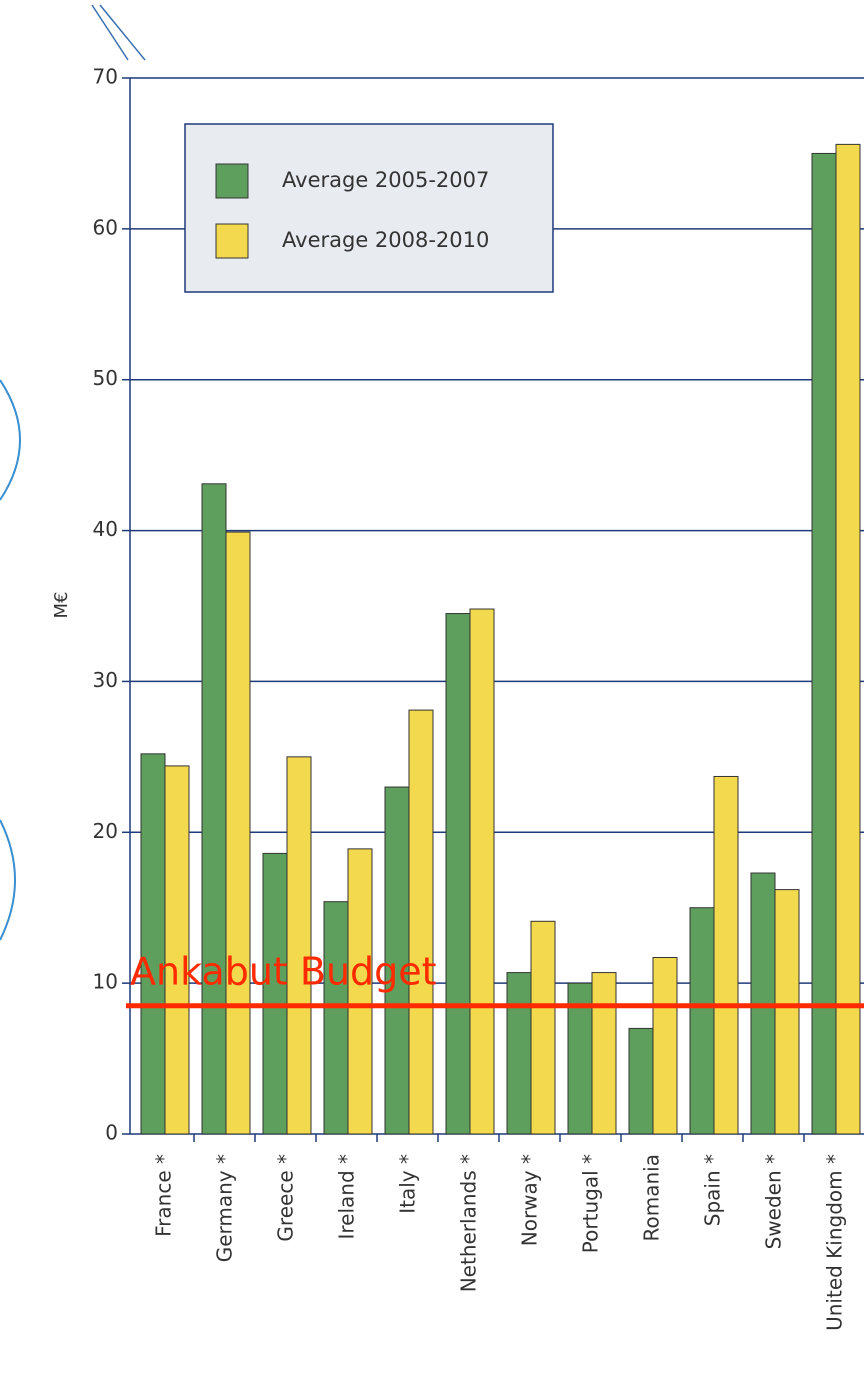 The height and width of the screenshot is (1380, 864). Describe the element at coordinates (225, 1208) in the screenshot. I see `x-tick-label: Germany *` at that location.